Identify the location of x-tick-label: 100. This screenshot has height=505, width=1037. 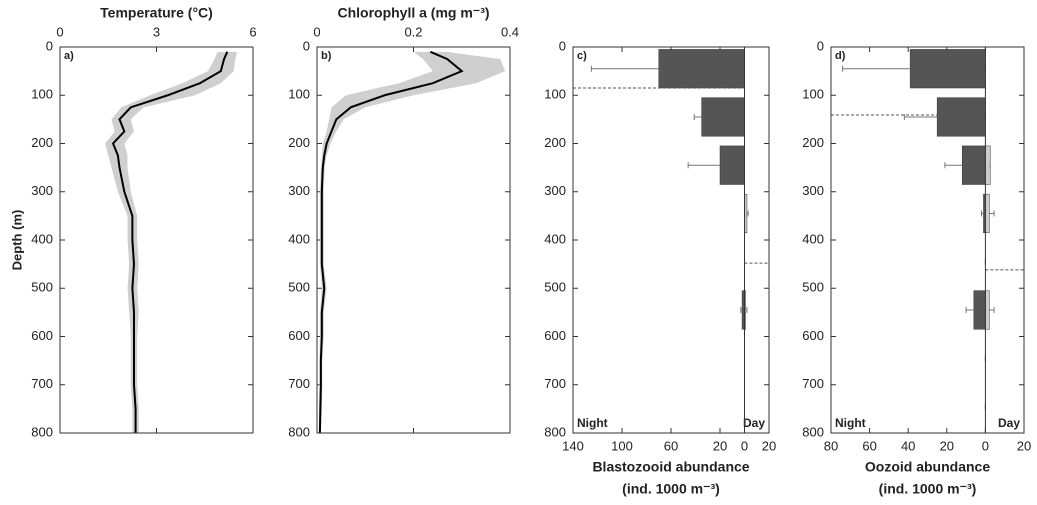
(622, 445).